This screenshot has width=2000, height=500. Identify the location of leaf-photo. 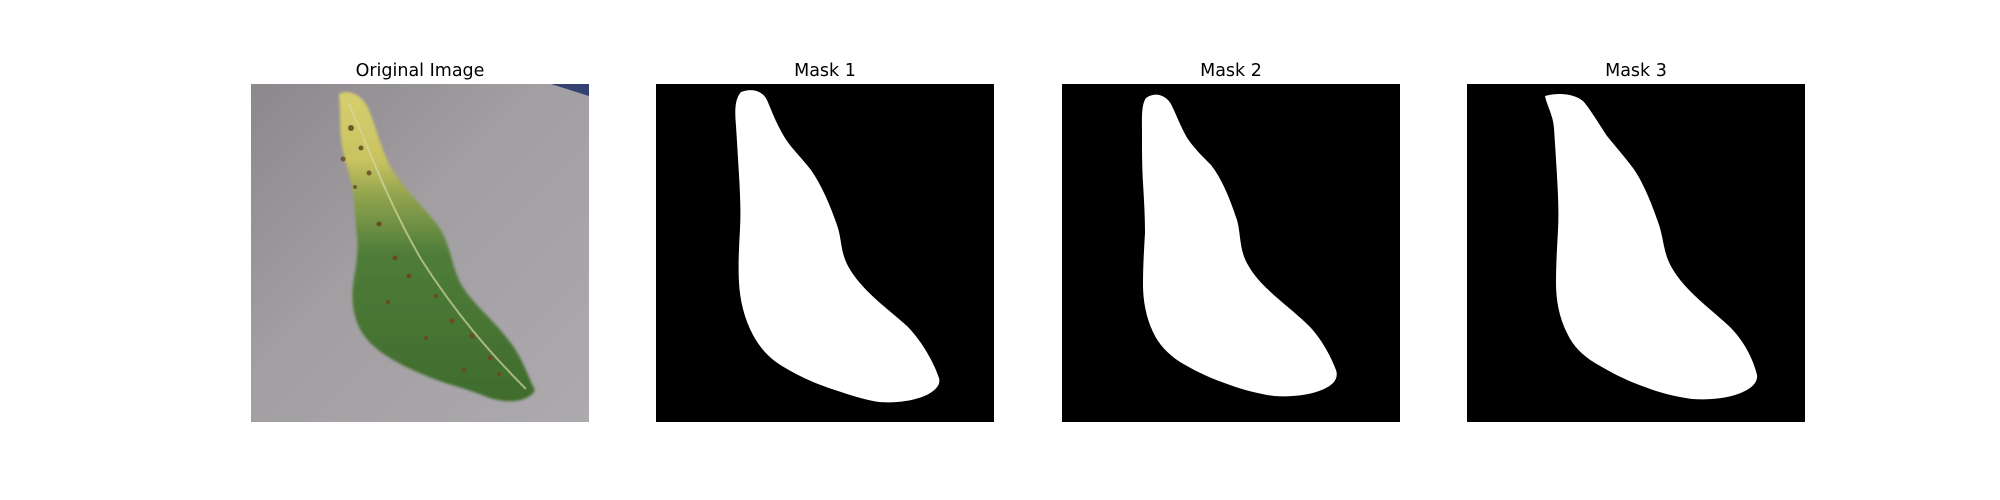
(420, 253).